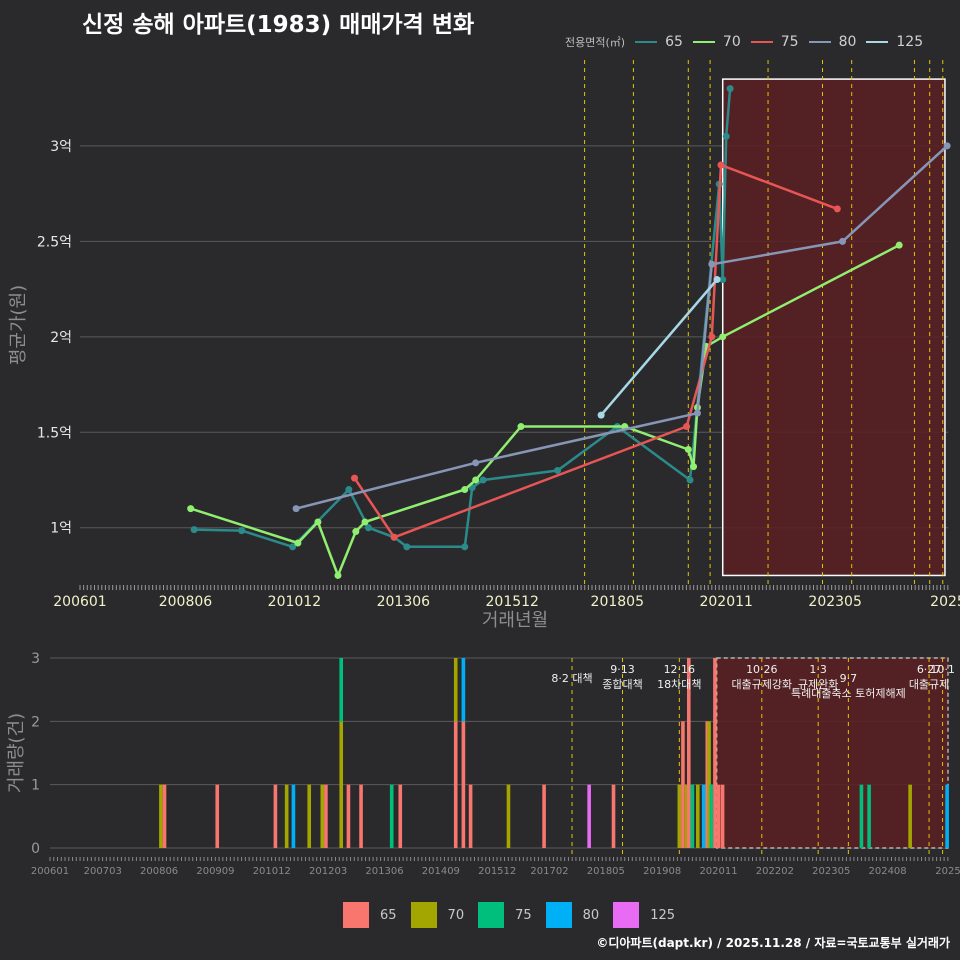  What do you see at coordinates (54, 242) in the screenshot?
I see `y-tick-label: 2.5억` at bounding box center [54, 242].